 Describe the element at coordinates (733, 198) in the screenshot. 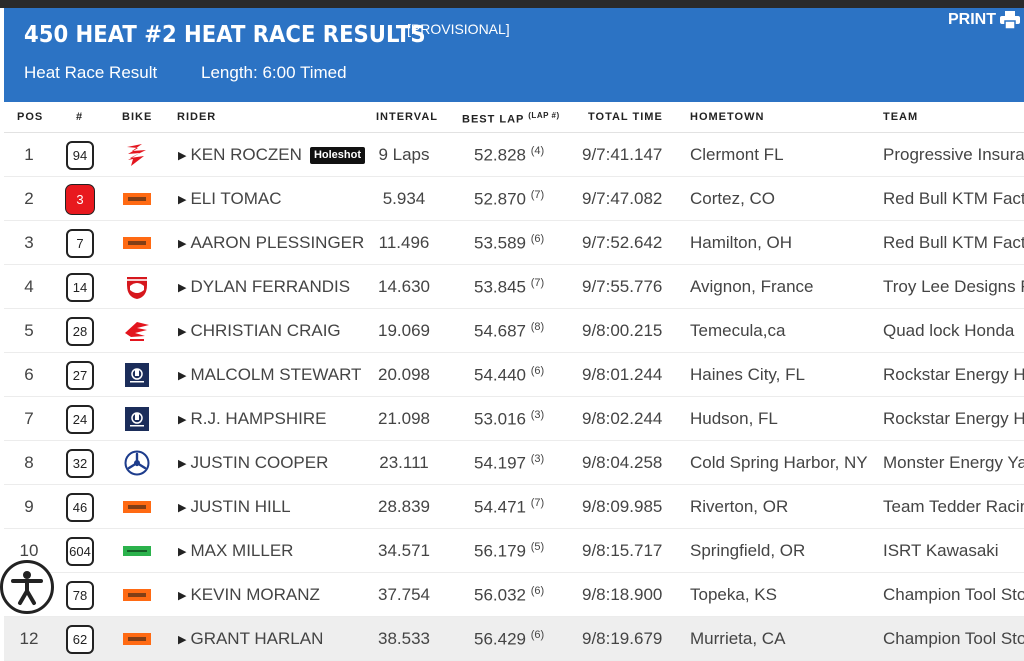

I see `hometown: Cortez, CO` at that location.